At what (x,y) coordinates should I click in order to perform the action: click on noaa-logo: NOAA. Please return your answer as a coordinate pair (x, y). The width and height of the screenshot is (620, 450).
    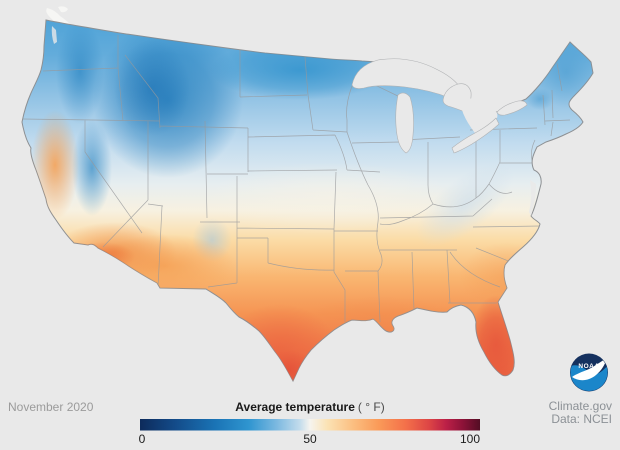
    Looking at the image, I should click on (589, 372).